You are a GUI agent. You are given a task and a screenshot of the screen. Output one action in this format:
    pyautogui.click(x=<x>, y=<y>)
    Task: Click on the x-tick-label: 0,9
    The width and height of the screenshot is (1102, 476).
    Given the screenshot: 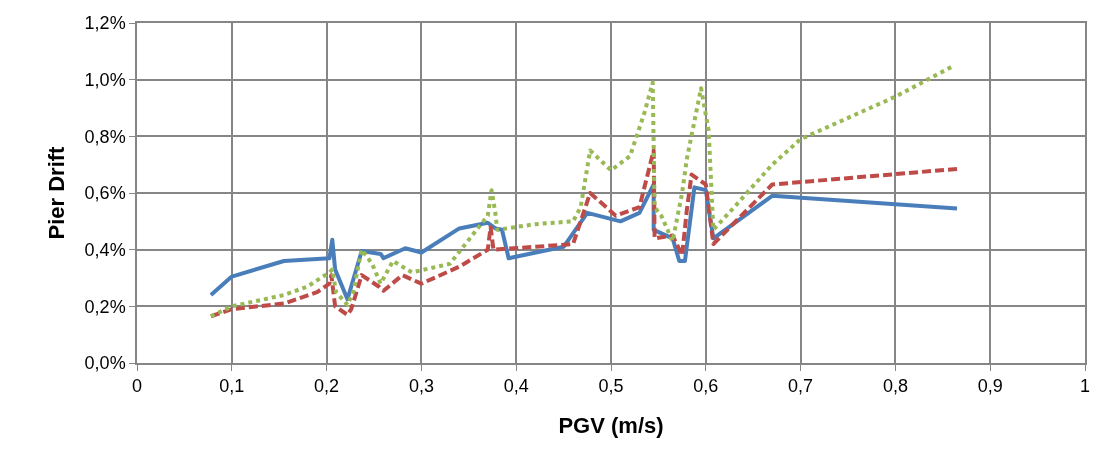 What is the action you would take?
    pyautogui.click(x=990, y=386)
    